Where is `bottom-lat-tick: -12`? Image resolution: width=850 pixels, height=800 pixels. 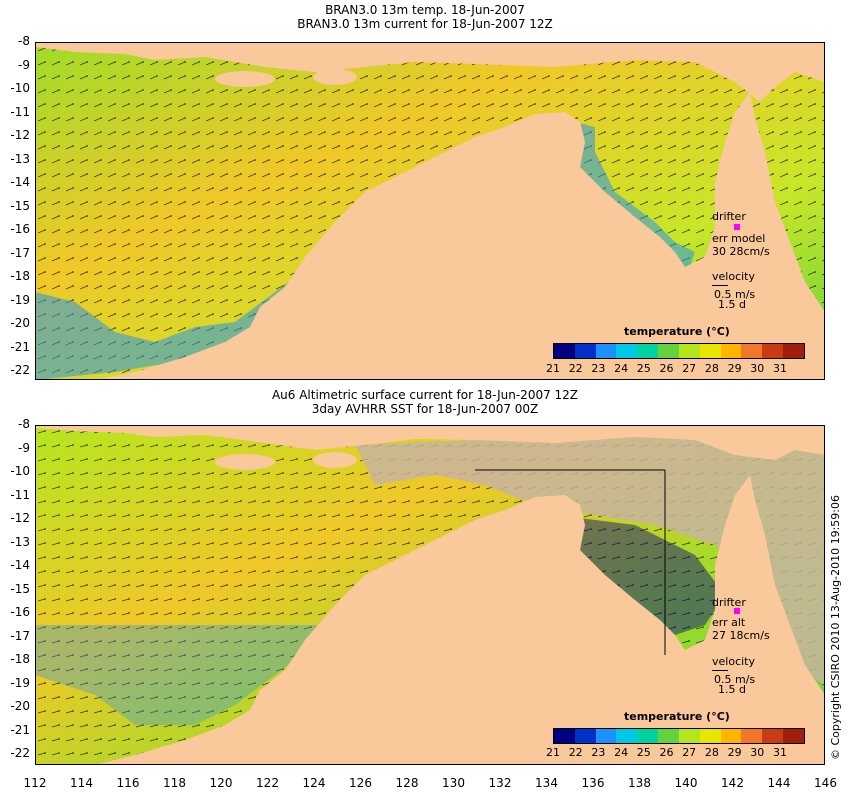
bottom-lat-tick: -12 is located at coordinates (20, 518).